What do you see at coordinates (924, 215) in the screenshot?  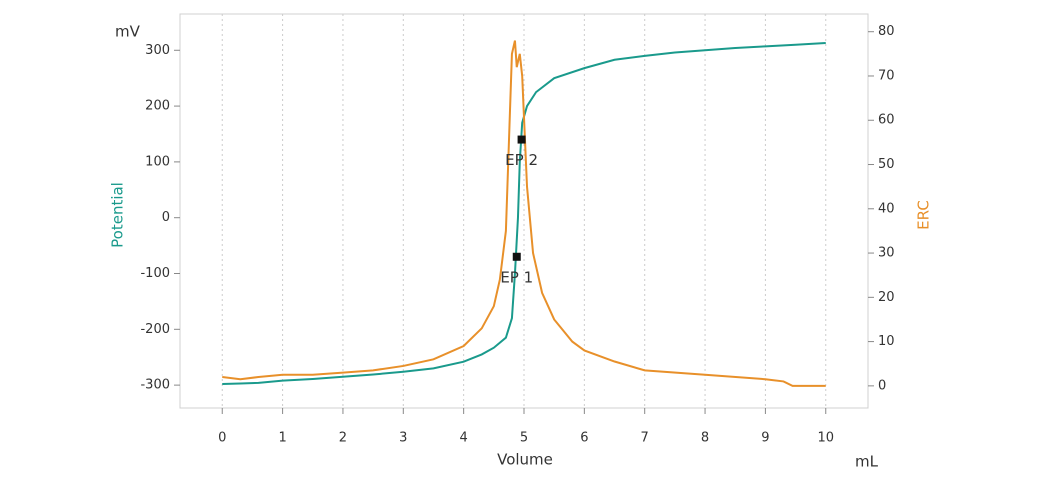 I see `y2-label: ERC` at bounding box center [924, 215].